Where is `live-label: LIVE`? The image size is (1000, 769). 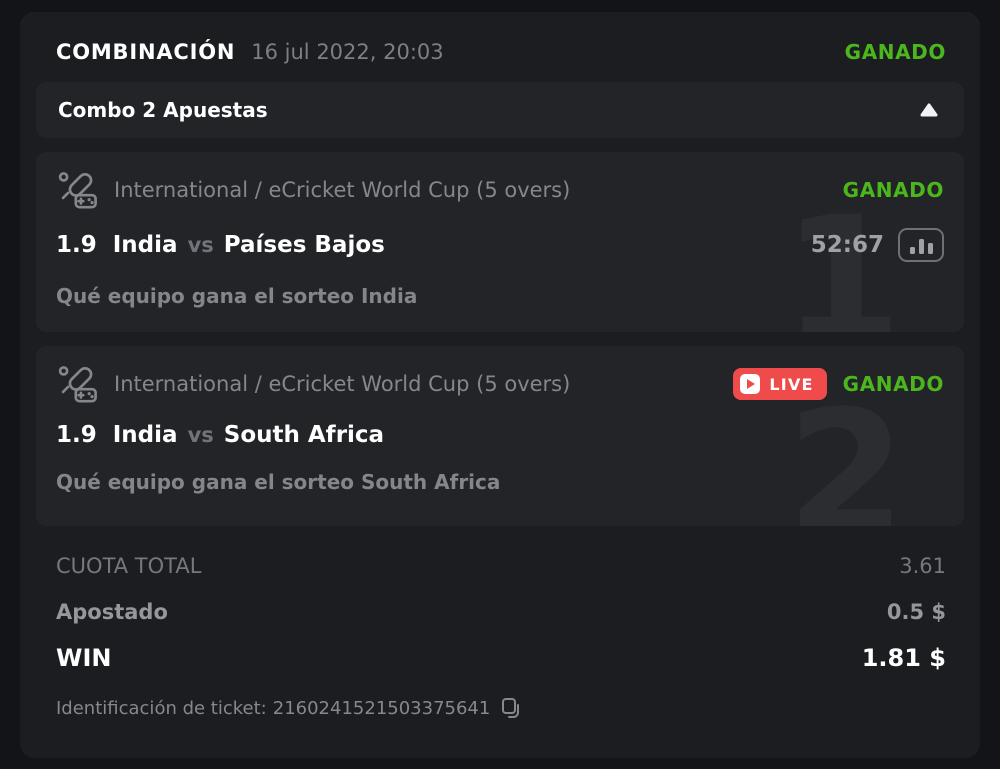 live-label: LIVE is located at coordinates (791, 384).